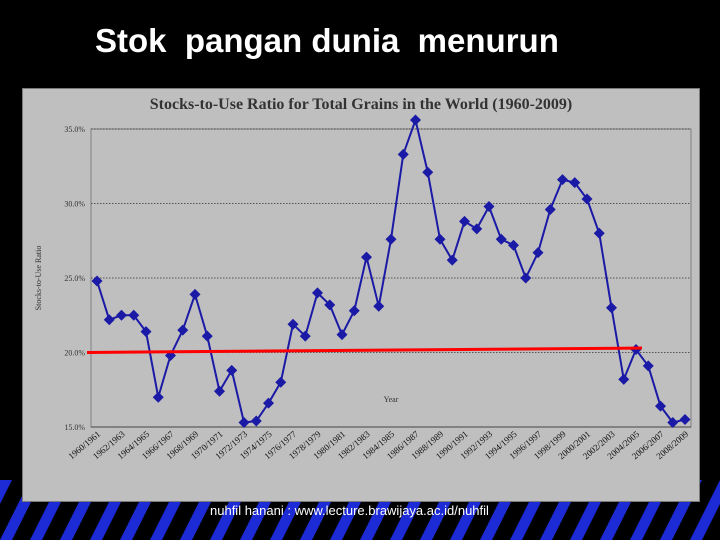 The width and height of the screenshot is (720, 540). I want to click on slide-title: Stok pangan dunia menurun, so click(327, 40).